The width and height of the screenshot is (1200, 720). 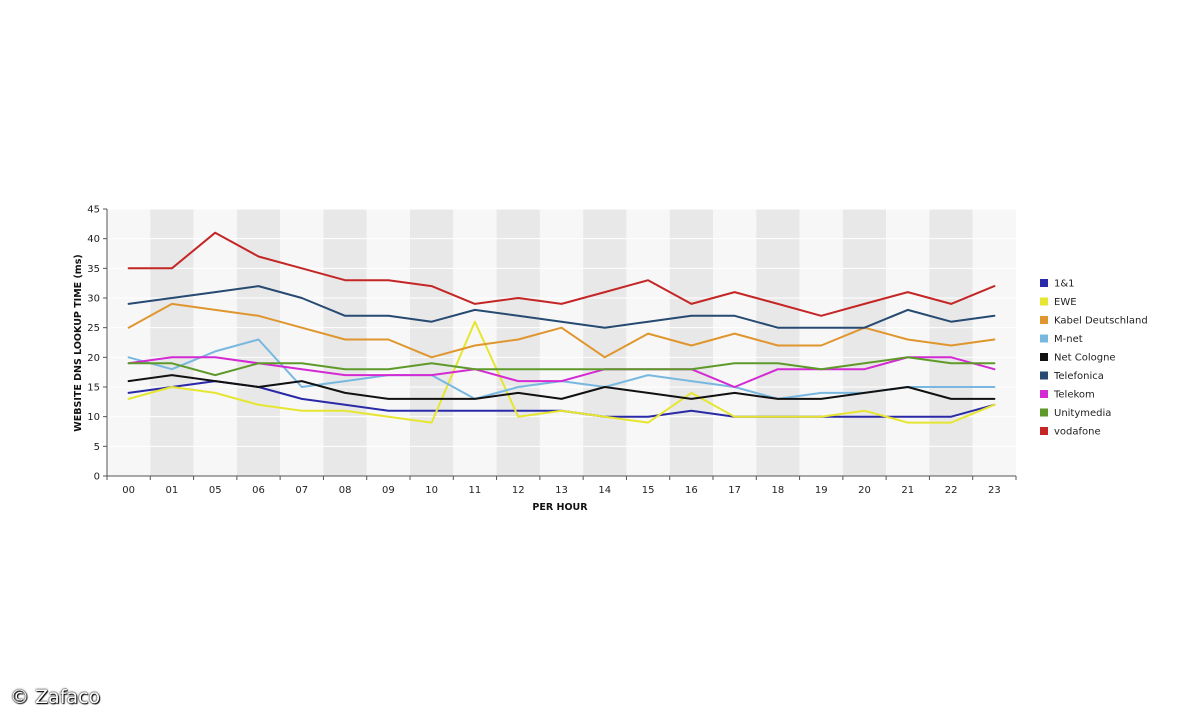 I want to click on x-tick-label: 18, so click(x=778, y=490).